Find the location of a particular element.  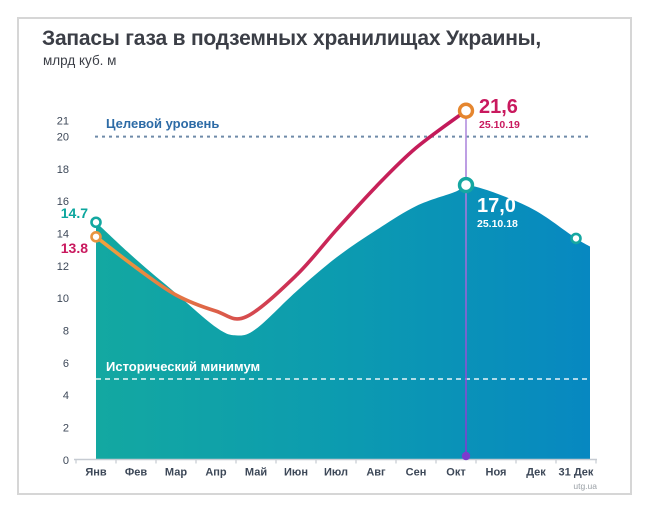

x-tick-label: Сен is located at coordinates (416, 473).